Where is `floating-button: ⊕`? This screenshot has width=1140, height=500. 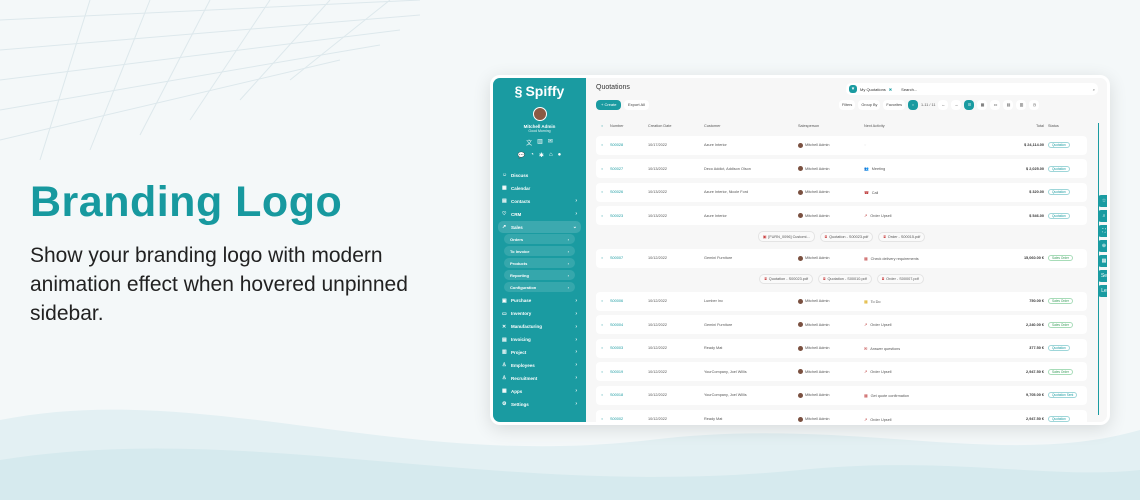 floating-button: ⊕ is located at coordinates (1102, 246).